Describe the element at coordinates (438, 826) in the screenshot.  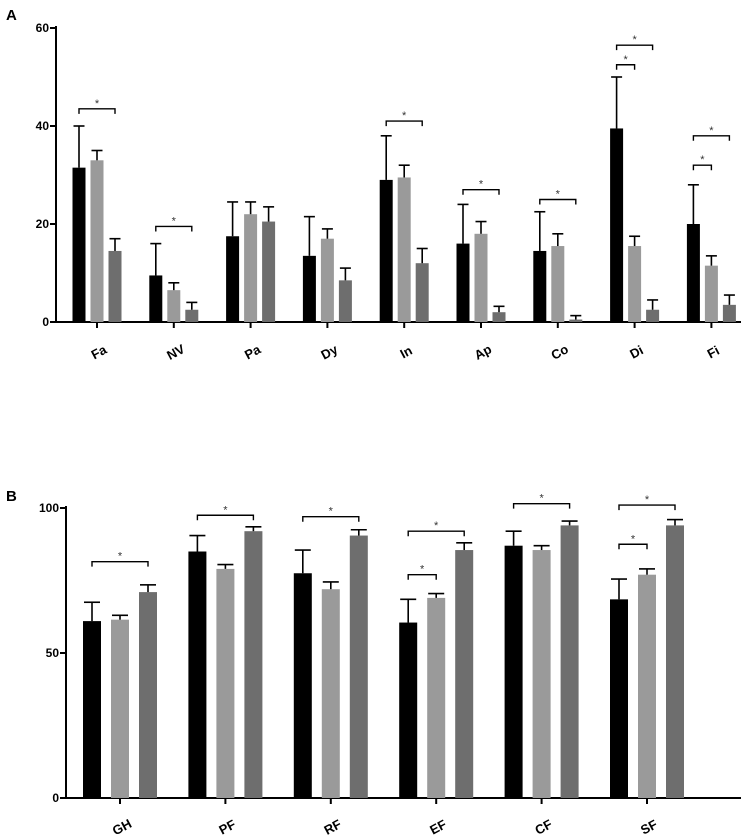
I see `panel-b-category-label: EF` at that location.